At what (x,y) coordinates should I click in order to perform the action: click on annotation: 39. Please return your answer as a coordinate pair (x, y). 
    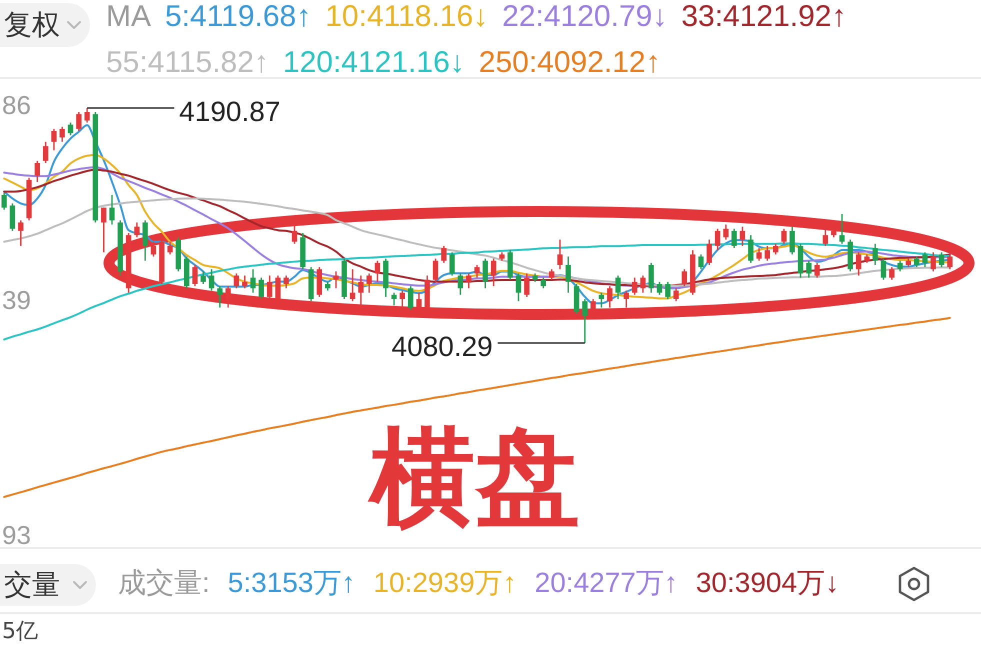
    Looking at the image, I should click on (16, 300).